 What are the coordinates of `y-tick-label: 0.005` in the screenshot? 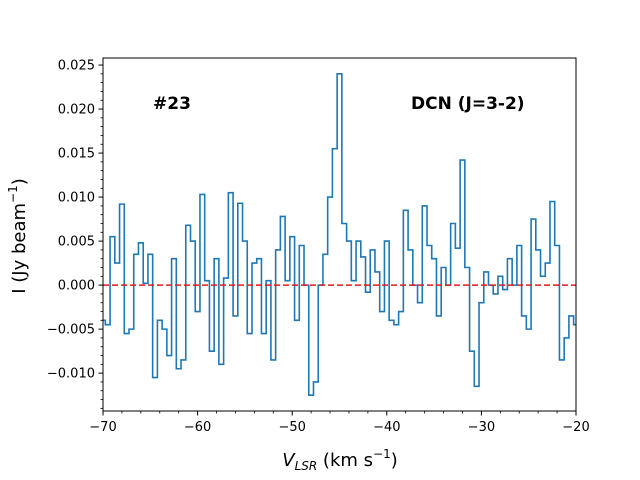 It's located at (76, 242).